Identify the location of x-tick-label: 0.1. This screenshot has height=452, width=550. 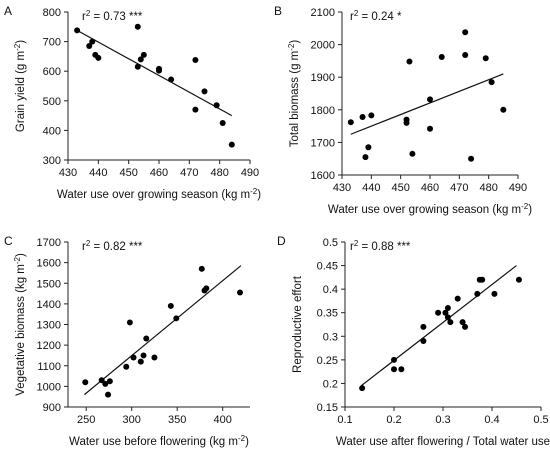
(344, 420).